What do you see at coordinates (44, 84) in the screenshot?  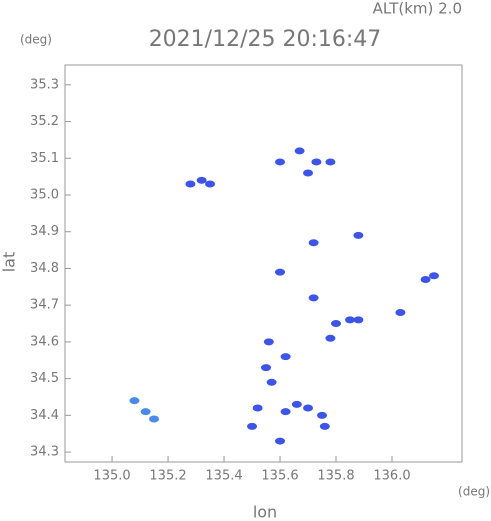 I see `y-tick-label: 35.3` at bounding box center [44, 84].